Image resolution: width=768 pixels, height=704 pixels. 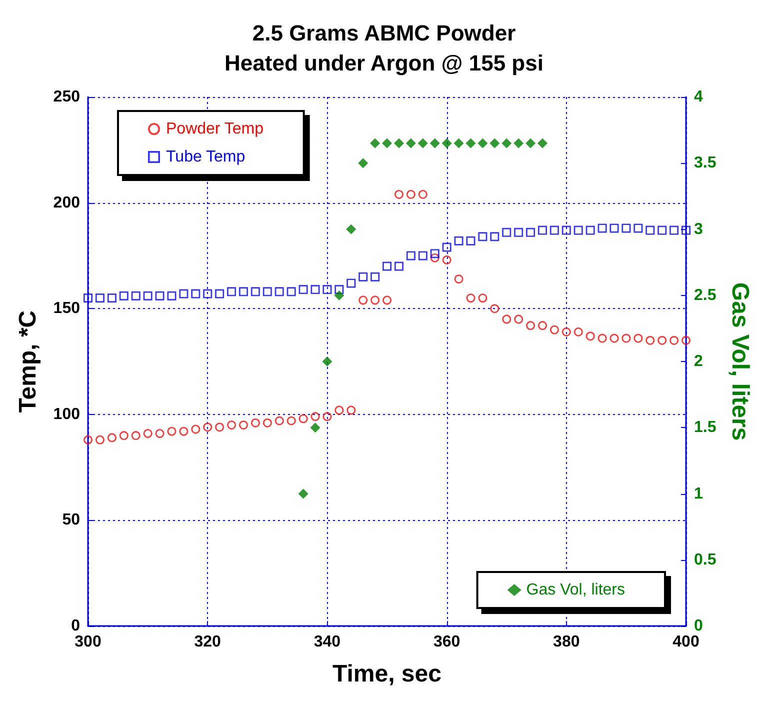 What do you see at coordinates (698, 97) in the screenshot?
I see `y2-tick-label: 4` at bounding box center [698, 97].